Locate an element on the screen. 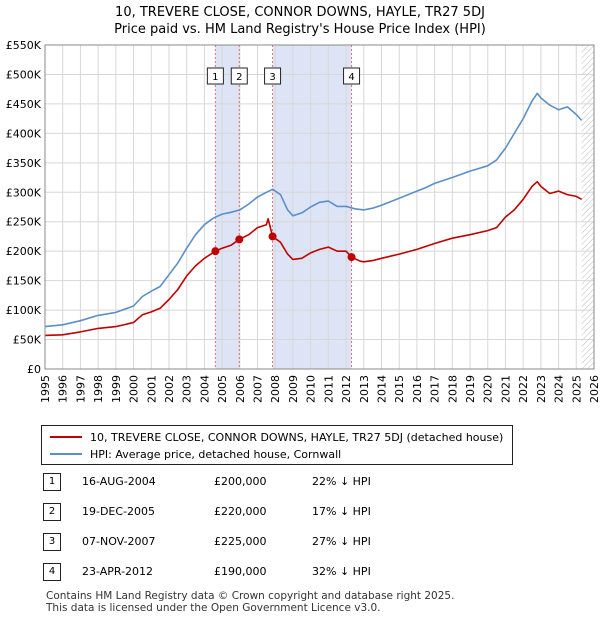 The width and height of the screenshot is (600, 620). shaded-period is located at coordinates (227, 207).